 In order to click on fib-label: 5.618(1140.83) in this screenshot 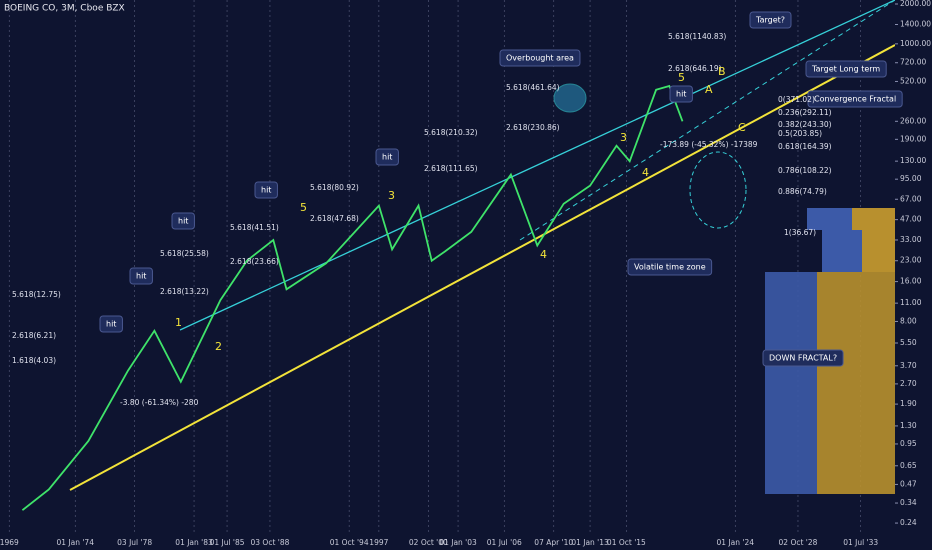, I will do `click(697, 36)`.